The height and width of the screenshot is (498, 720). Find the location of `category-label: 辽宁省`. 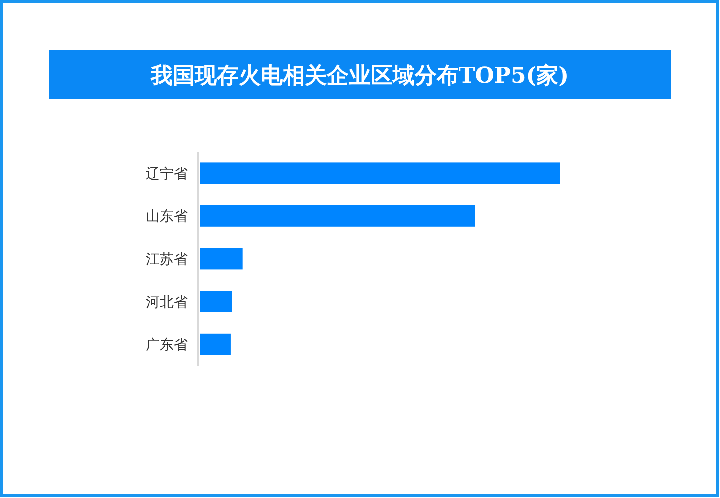

category-label: 辽宁省 is located at coordinates (167, 174).